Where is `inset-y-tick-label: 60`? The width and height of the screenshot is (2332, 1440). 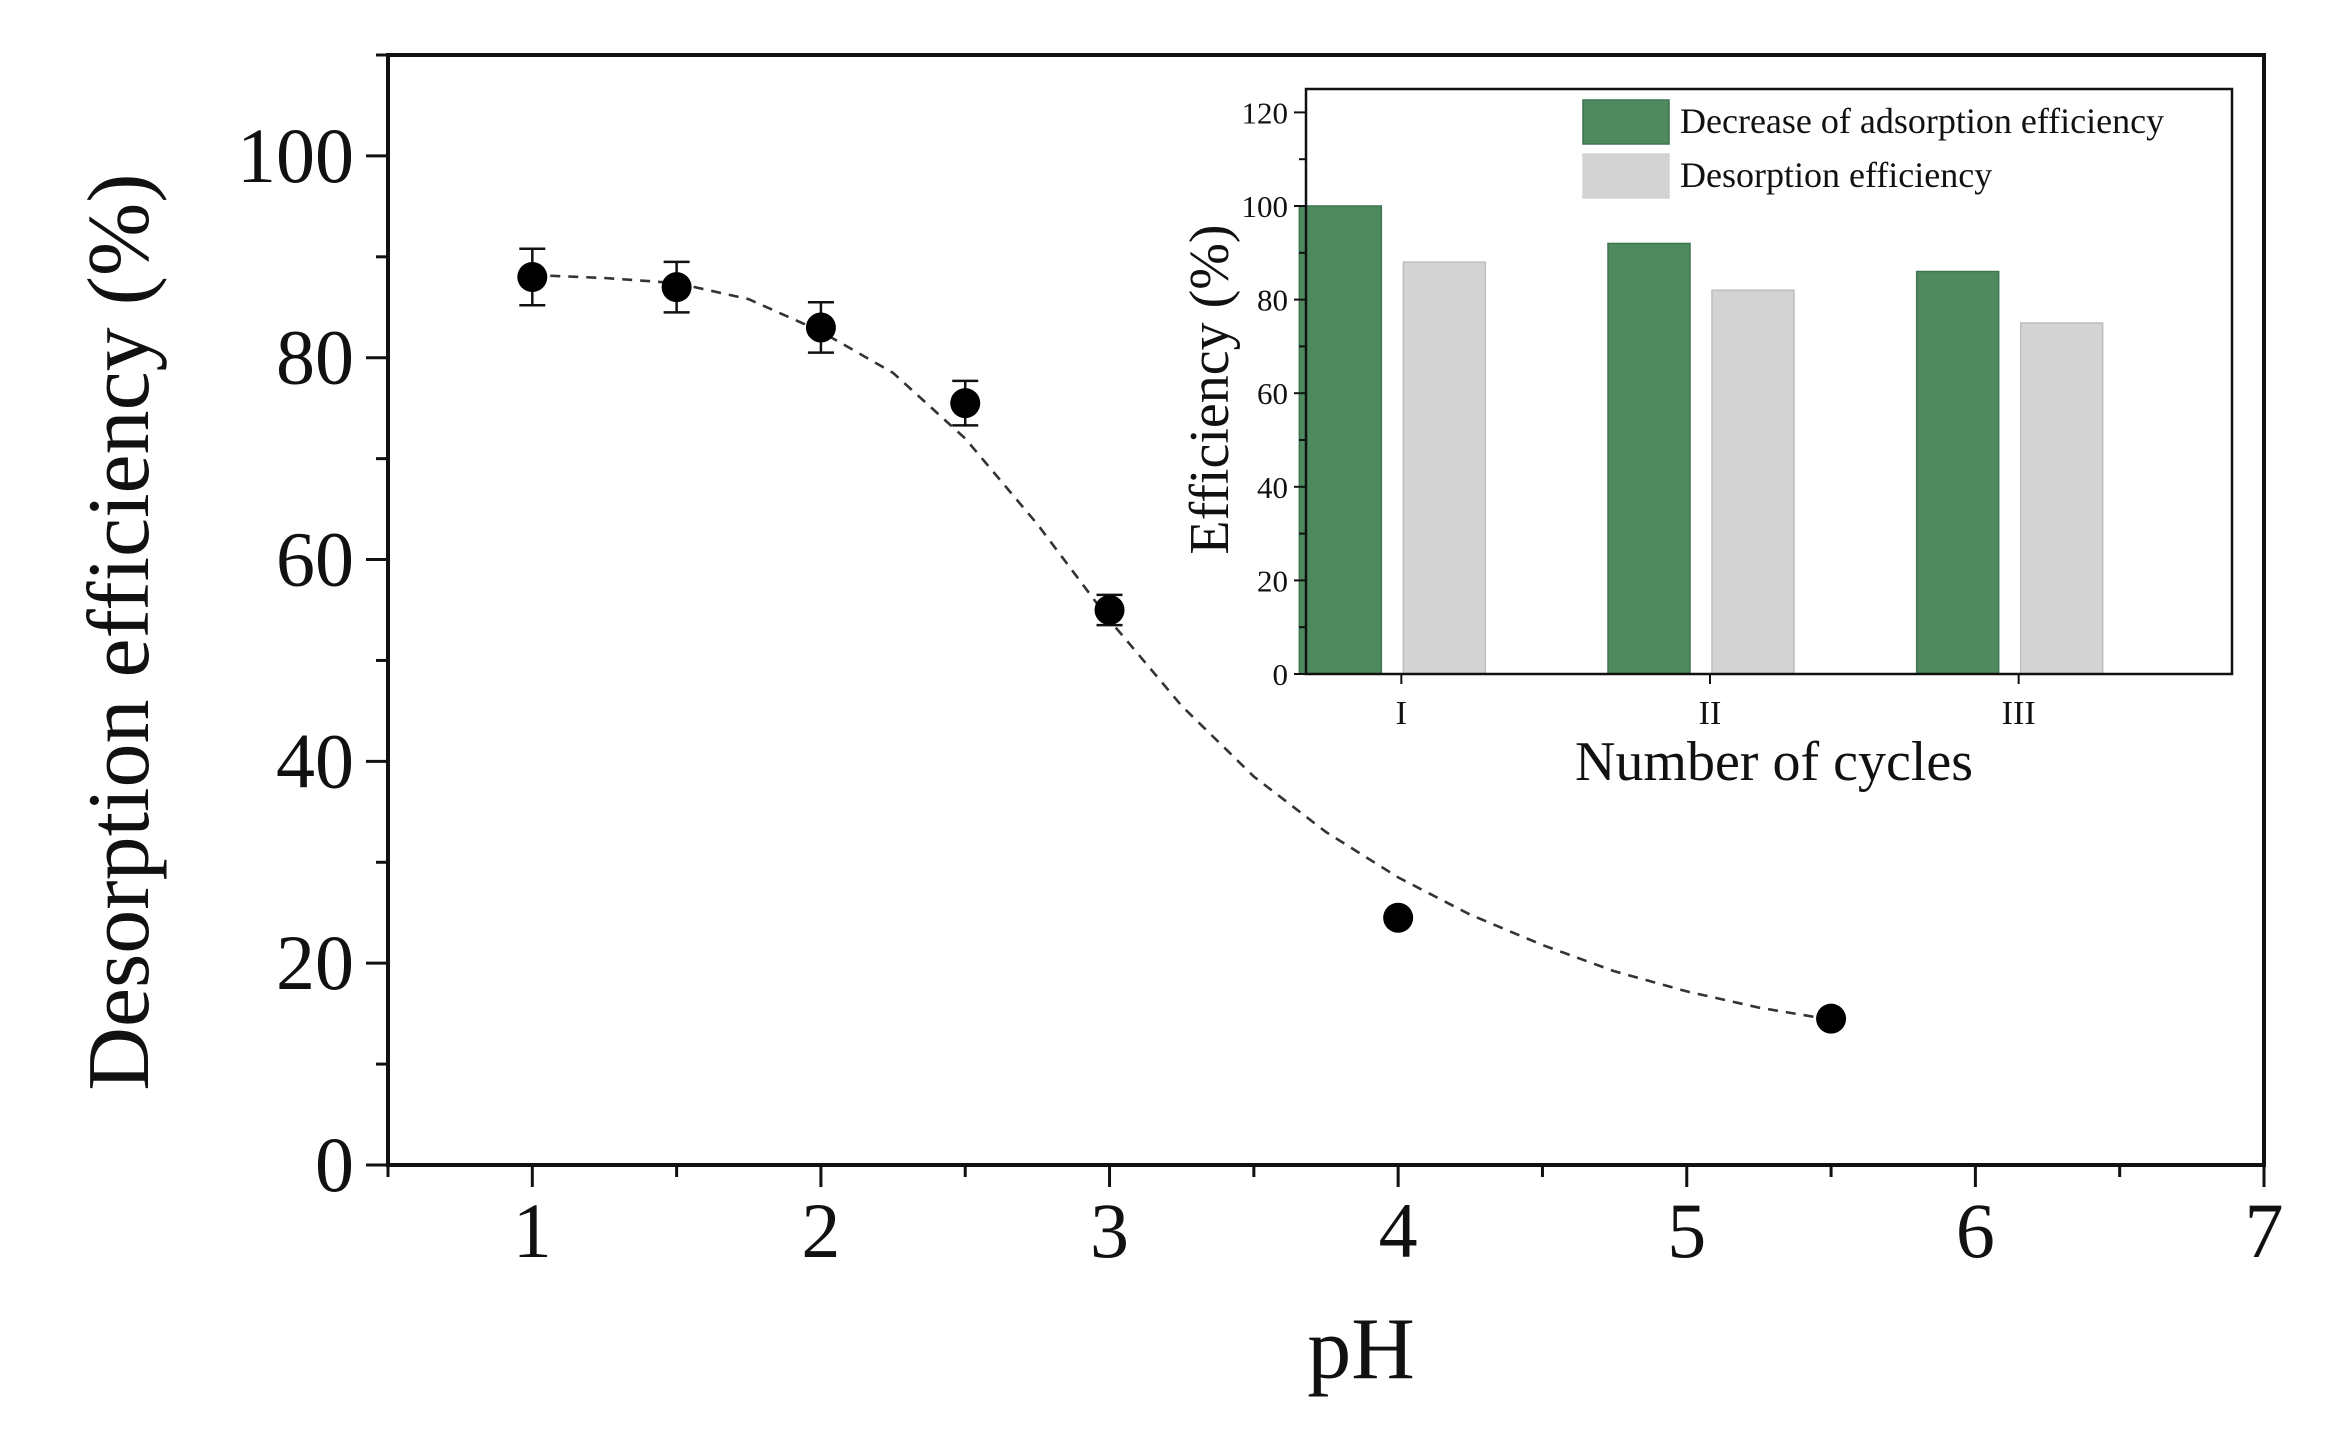
inset-y-tick-label: 60 is located at coordinates (1272, 393).